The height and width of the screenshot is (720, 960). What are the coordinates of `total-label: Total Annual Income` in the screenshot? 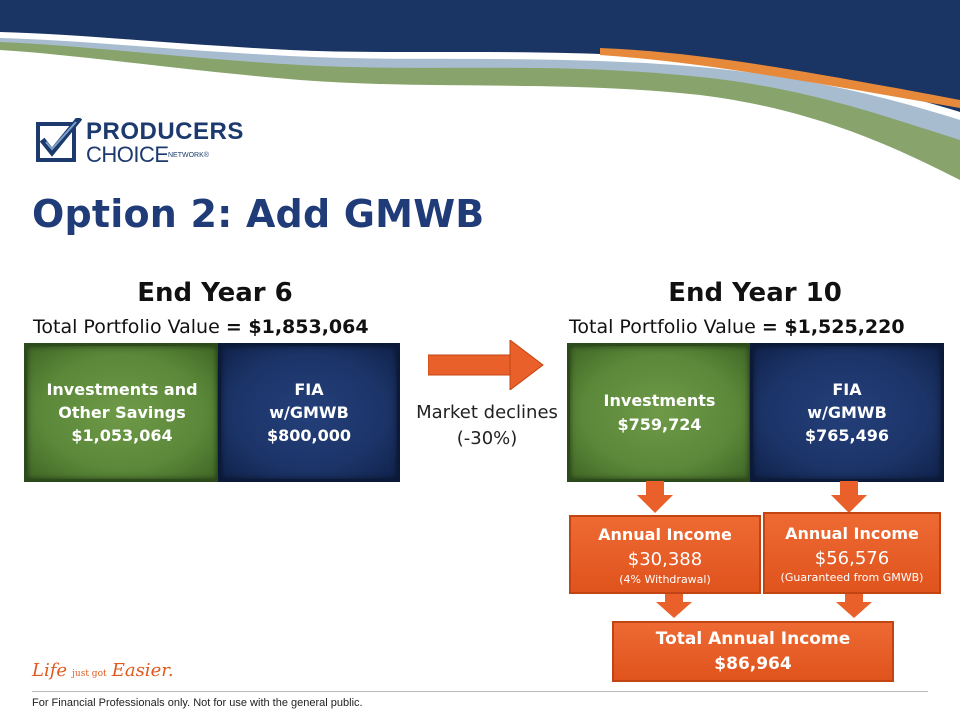 It's located at (753, 638).